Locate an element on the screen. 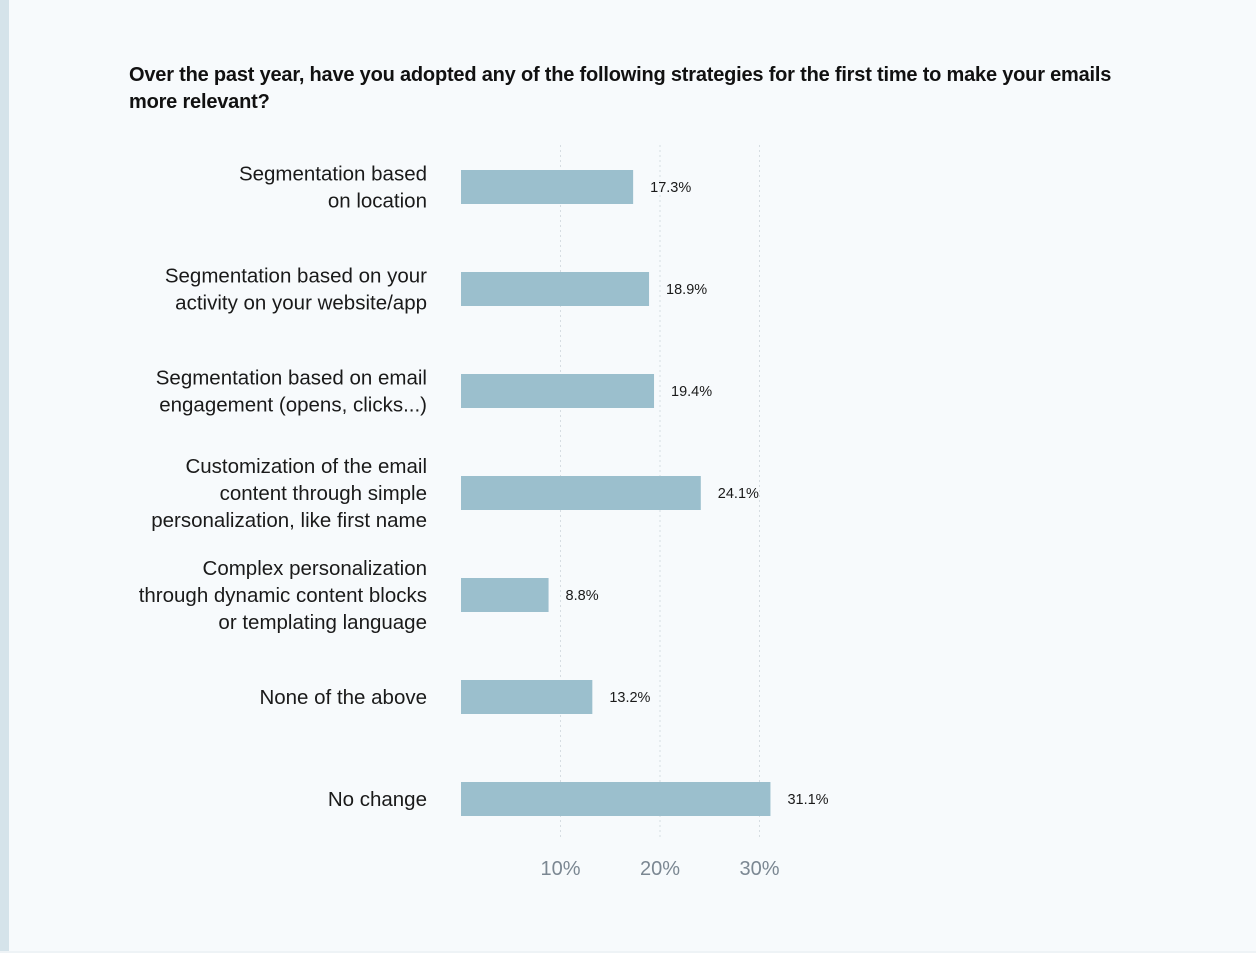  x-tick-label: 10% is located at coordinates (560, 869).